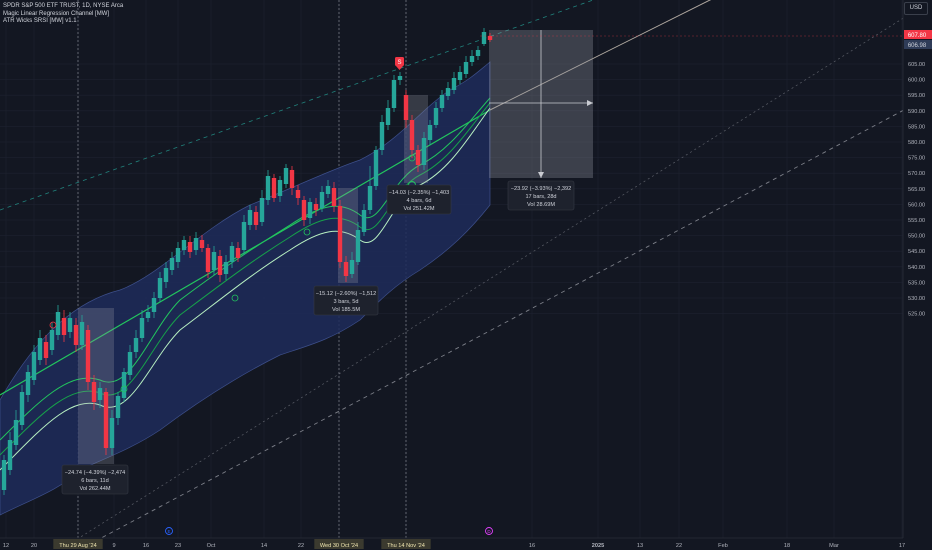 The image size is (932, 550). What do you see at coordinates (399, 61) in the screenshot?
I see `signal-down-marker` at bounding box center [399, 61].